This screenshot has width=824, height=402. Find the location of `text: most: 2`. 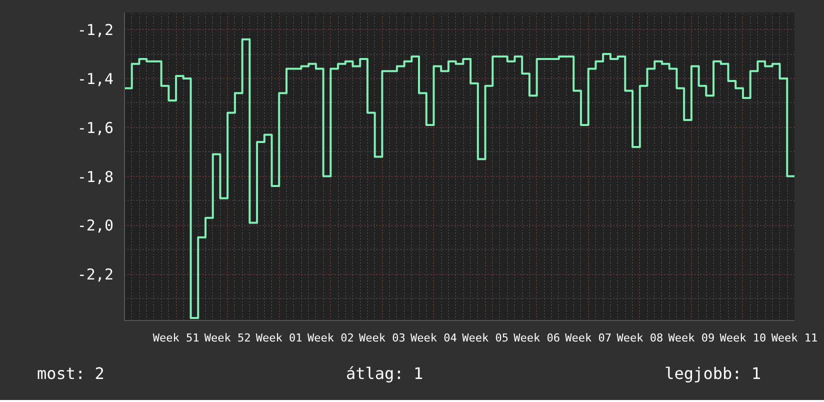

text: most: 2 is located at coordinates (70, 374).